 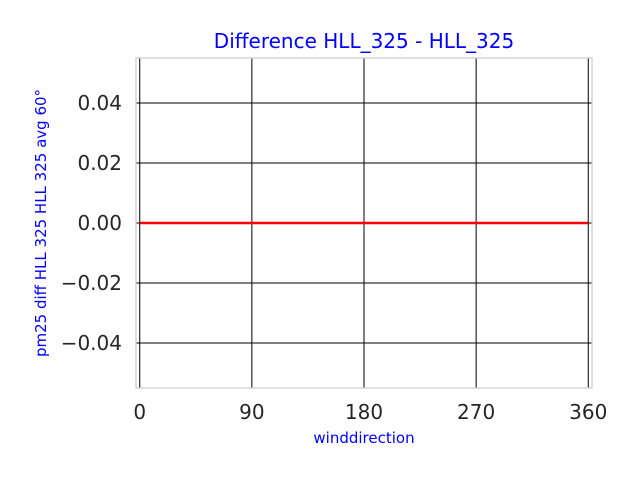 I want to click on y-tick-label: −0.04, so click(x=91, y=343).